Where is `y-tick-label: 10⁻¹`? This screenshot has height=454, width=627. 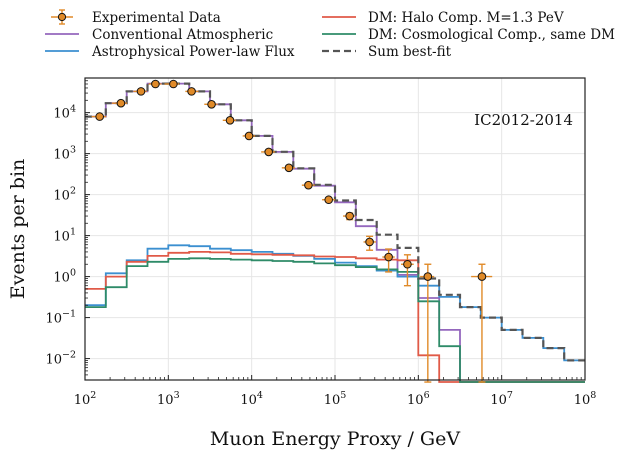
y-tick-label: 10⁻¹ is located at coordinates (60, 318).